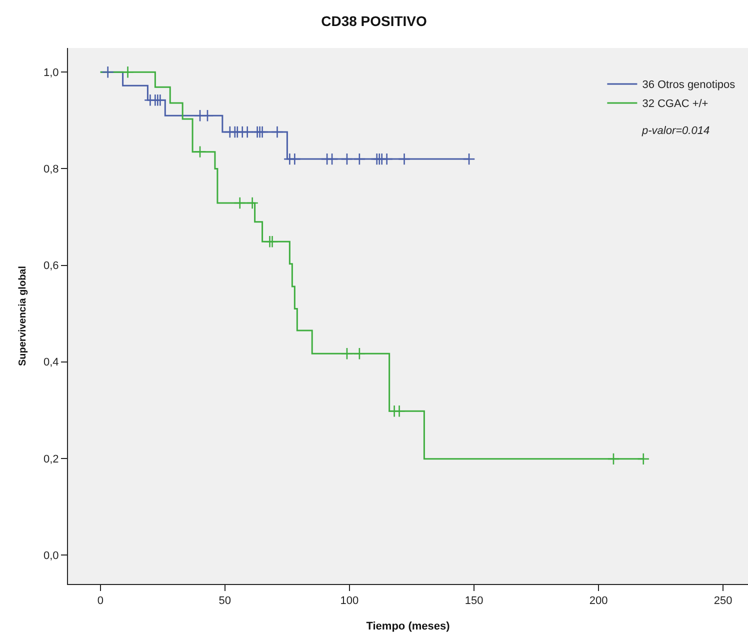 This screenshot has width=748, height=639. I want to click on legend-label: 36 Otros genotipos, so click(689, 85).